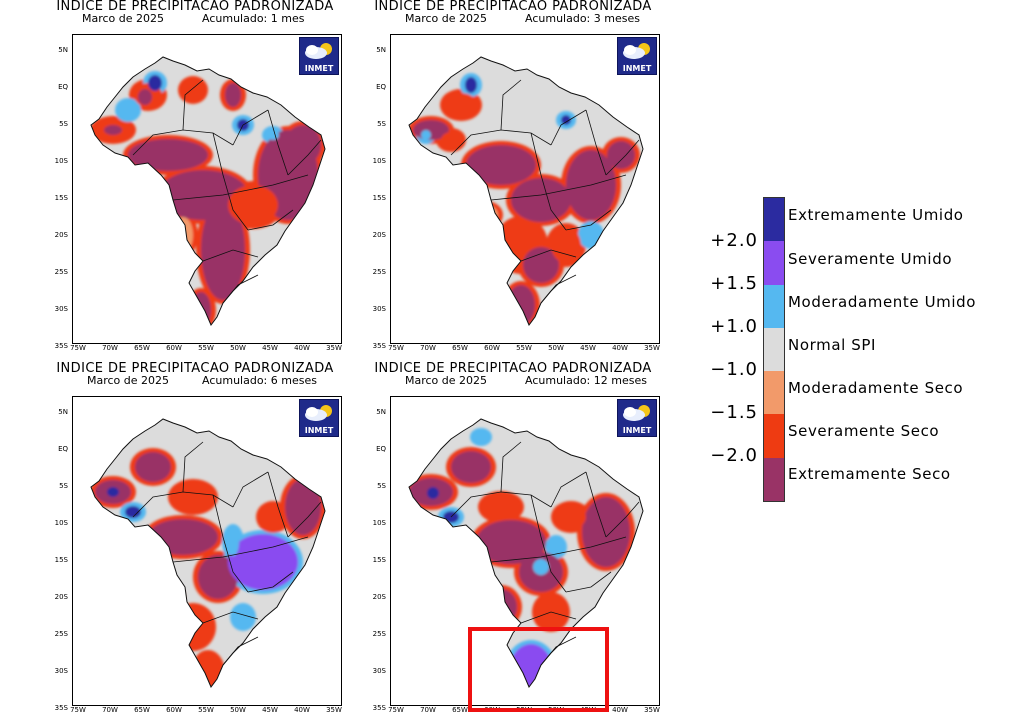 The width and height of the screenshot is (1024, 722). Describe the element at coordinates (870, 259) in the screenshot. I see `legend-label-severamente-umido: Severamente Umido` at that location.